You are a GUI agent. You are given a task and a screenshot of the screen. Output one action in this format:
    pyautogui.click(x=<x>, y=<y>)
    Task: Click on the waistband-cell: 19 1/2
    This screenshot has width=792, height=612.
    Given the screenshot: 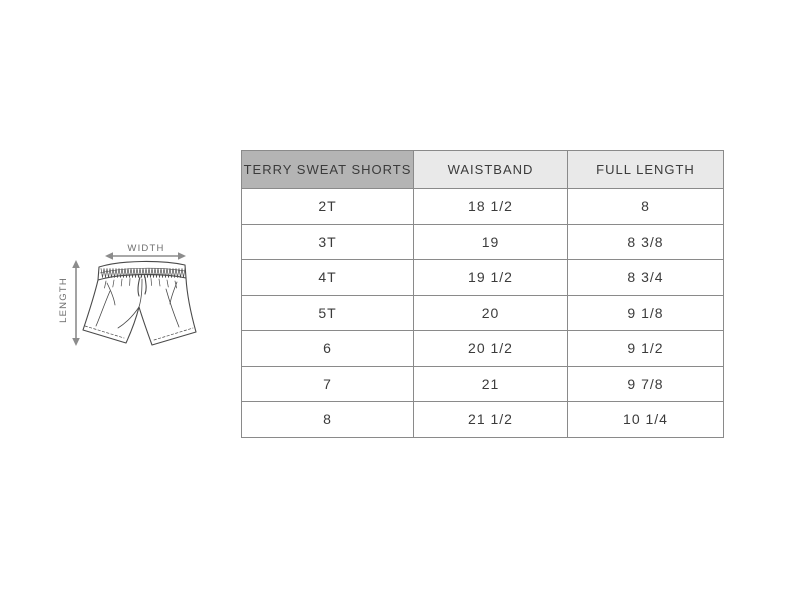 What is the action you would take?
    pyautogui.click(x=490, y=277)
    